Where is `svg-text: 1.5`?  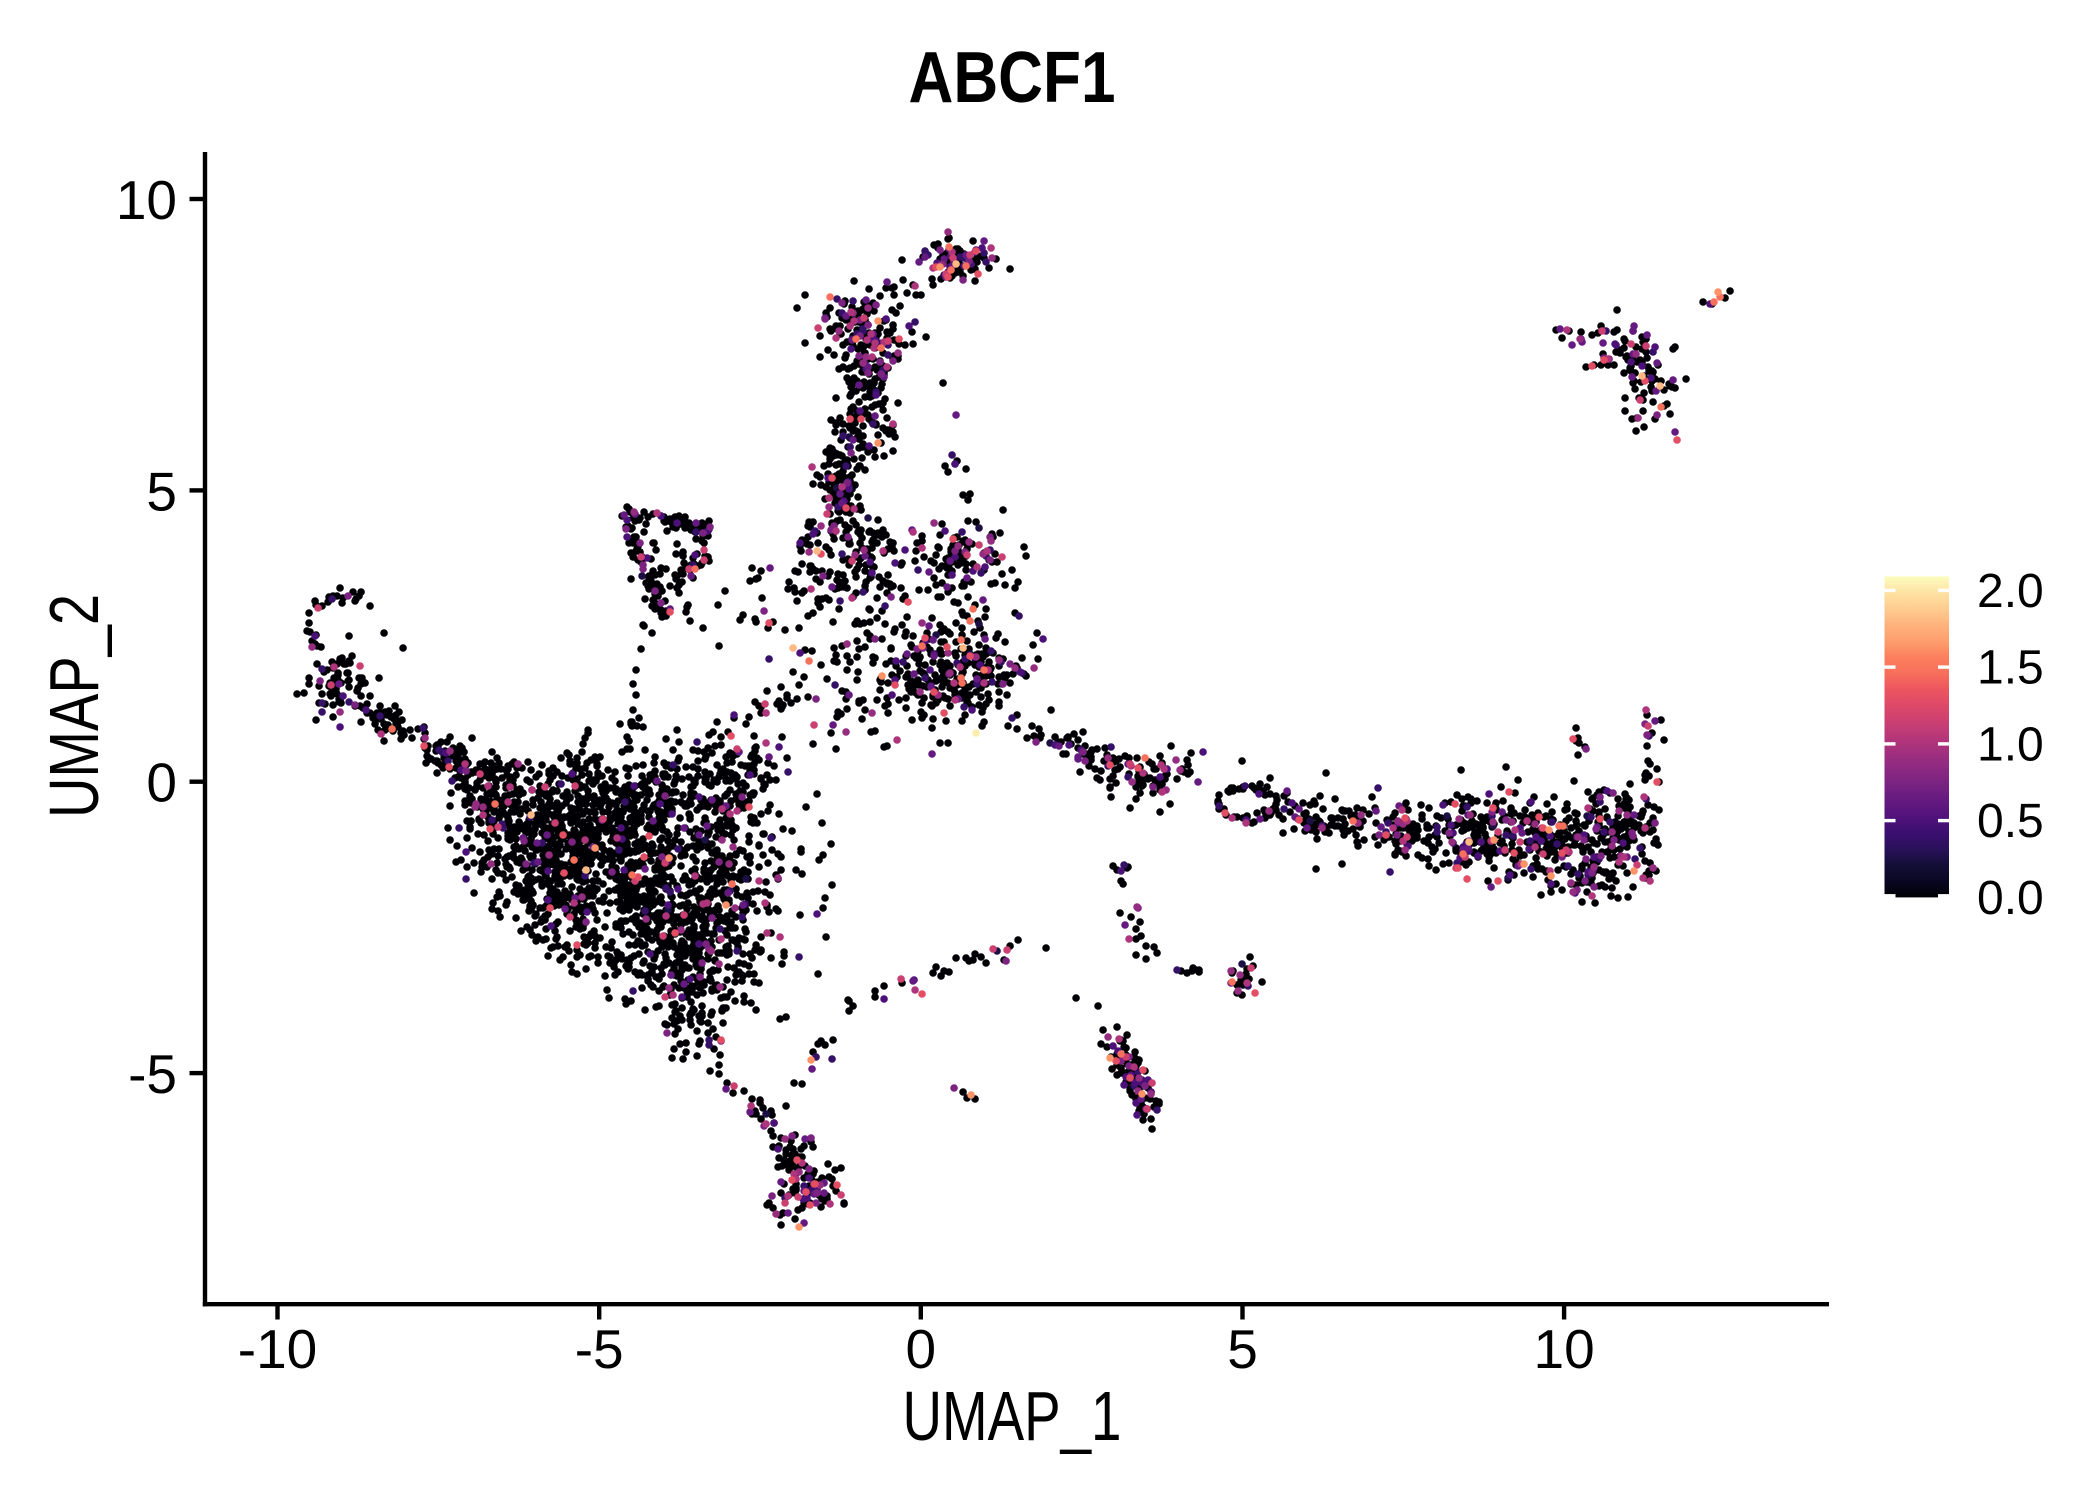
svg-text: 1.5 is located at coordinates (2010, 668).